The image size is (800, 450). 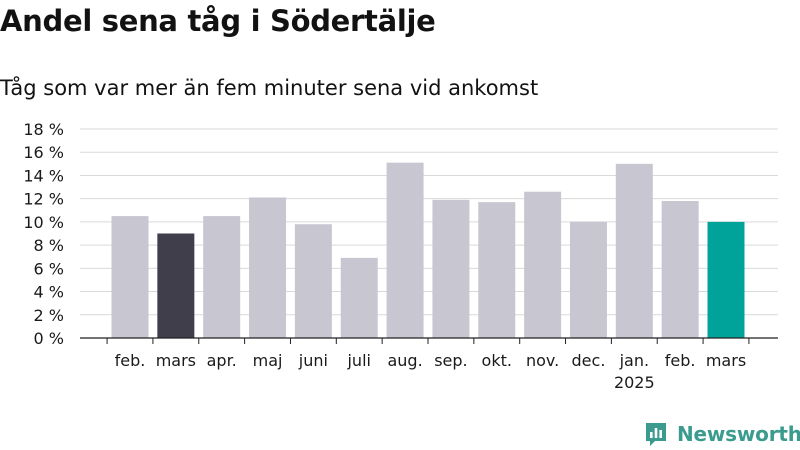 I want to click on x-tick-label: juli, so click(x=358, y=360).